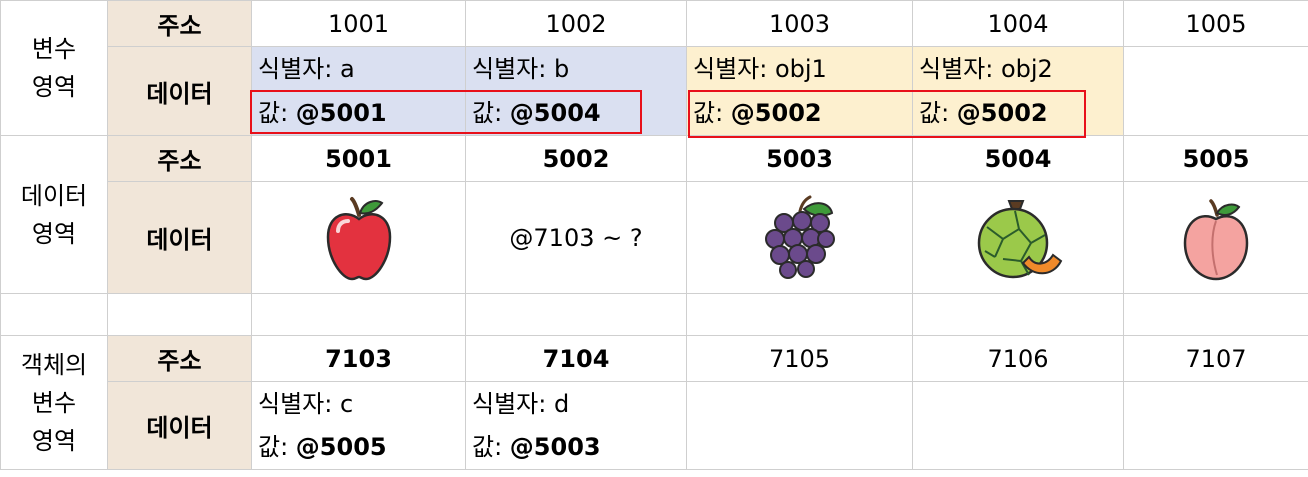 The image size is (1308, 477). I want to click on data-addr-5004: 5004, so click(1018, 158).